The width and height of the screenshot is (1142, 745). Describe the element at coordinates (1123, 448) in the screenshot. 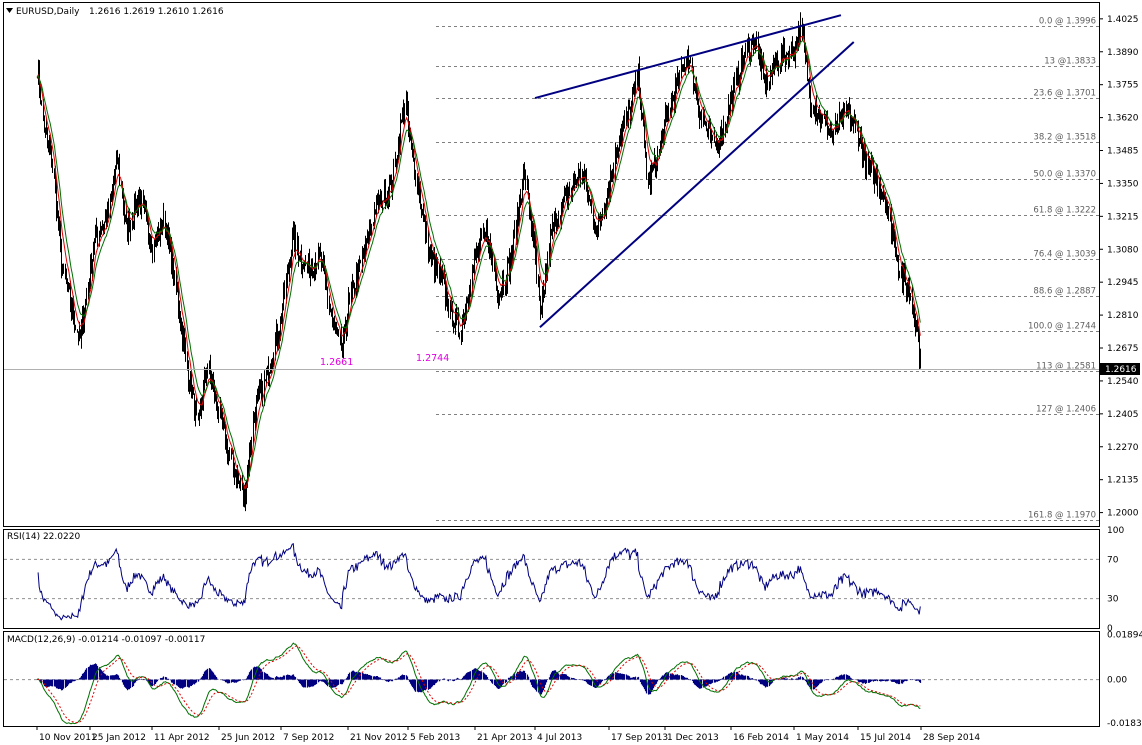

I see `price-tick-label: 1.2270` at that location.